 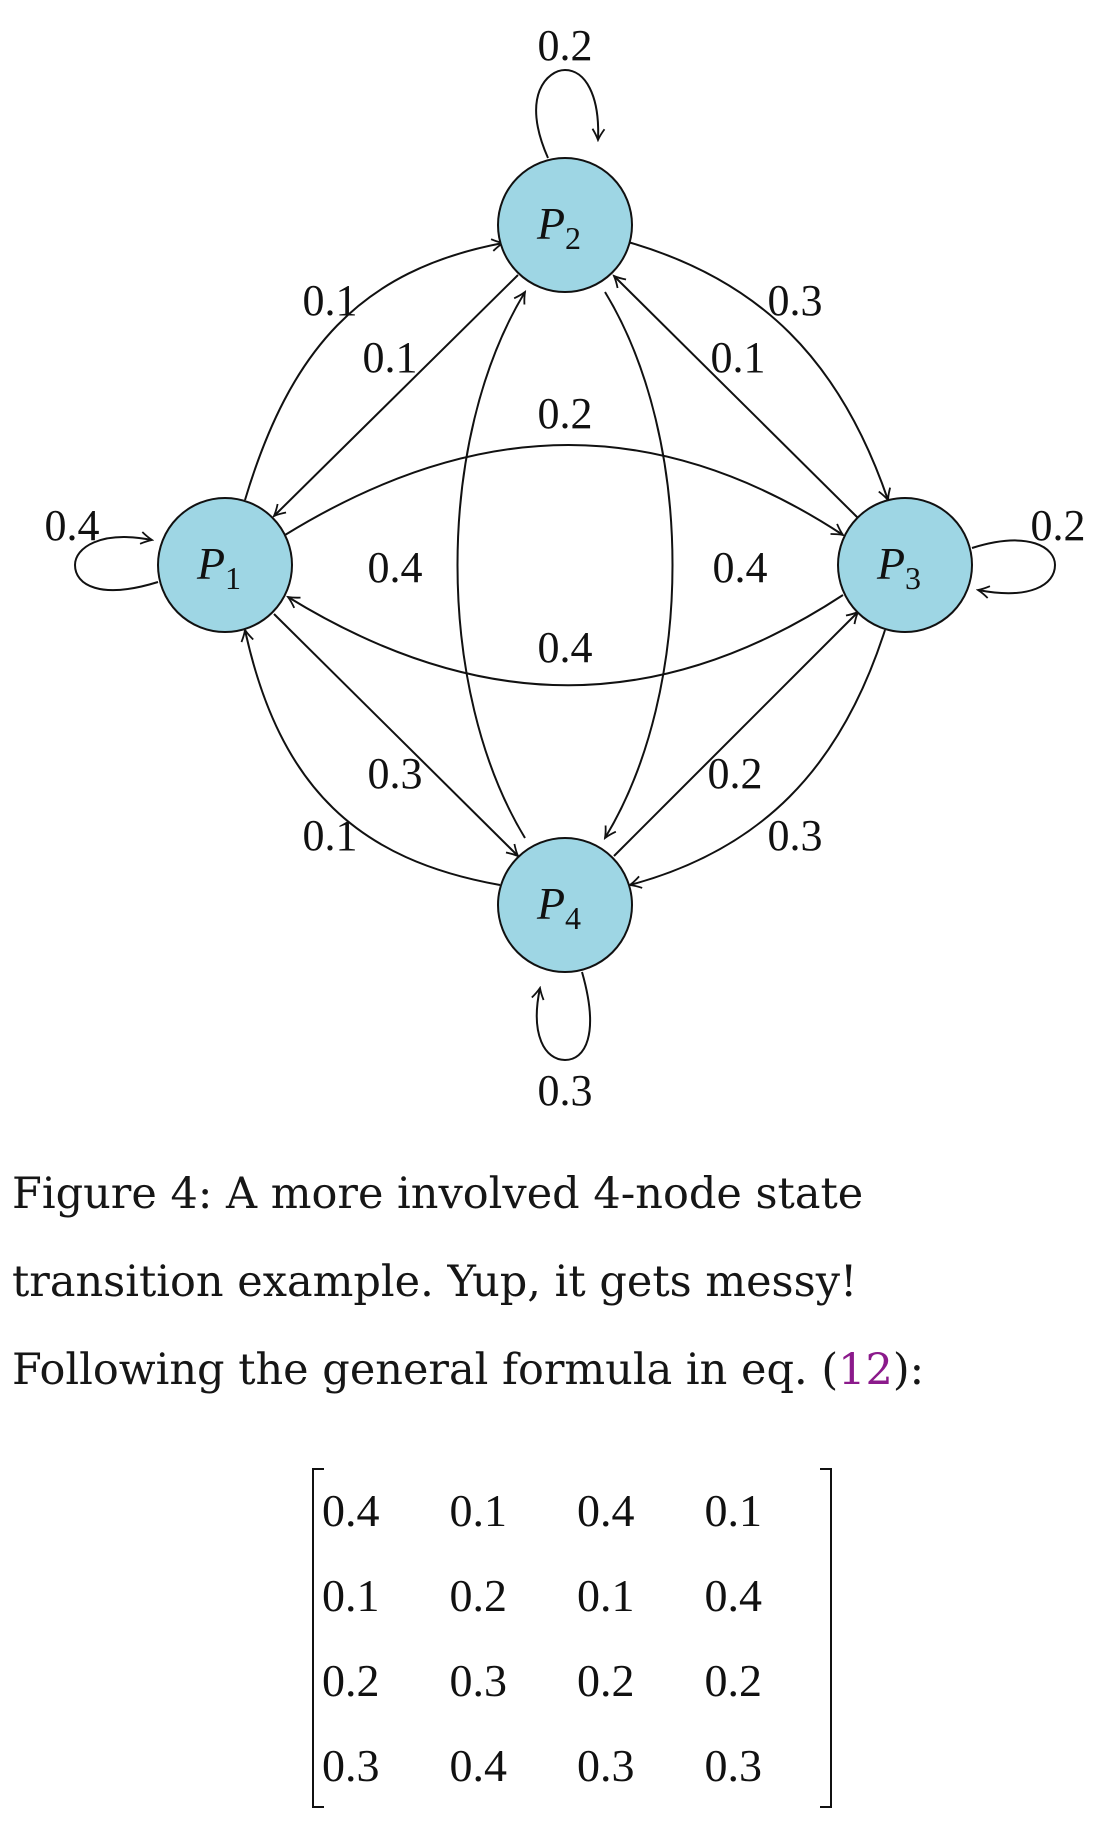 What do you see at coordinates (736, 397) in the screenshot?
I see `edge-p3-to-p2` at bounding box center [736, 397].